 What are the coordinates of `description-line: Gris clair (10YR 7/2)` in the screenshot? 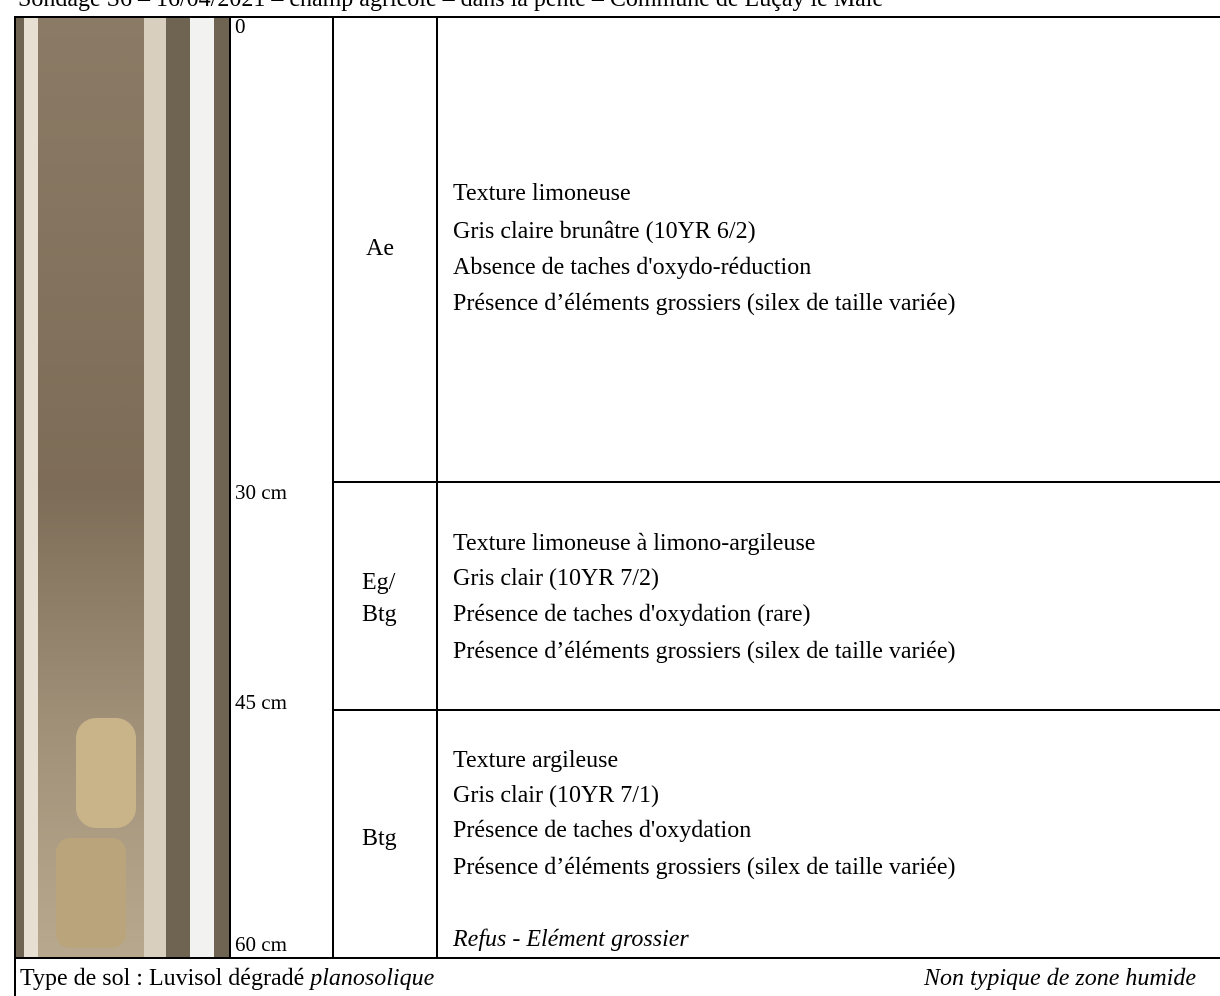 It's located at (556, 578).